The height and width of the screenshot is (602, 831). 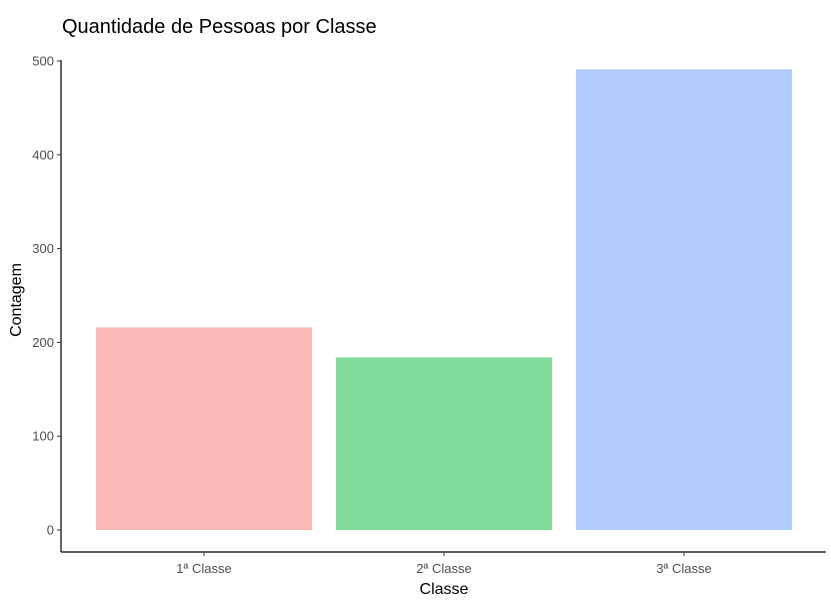 What do you see at coordinates (443, 568) in the screenshot?
I see `x-tick-label-2: 2ª Classe` at bounding box center [443, 568].